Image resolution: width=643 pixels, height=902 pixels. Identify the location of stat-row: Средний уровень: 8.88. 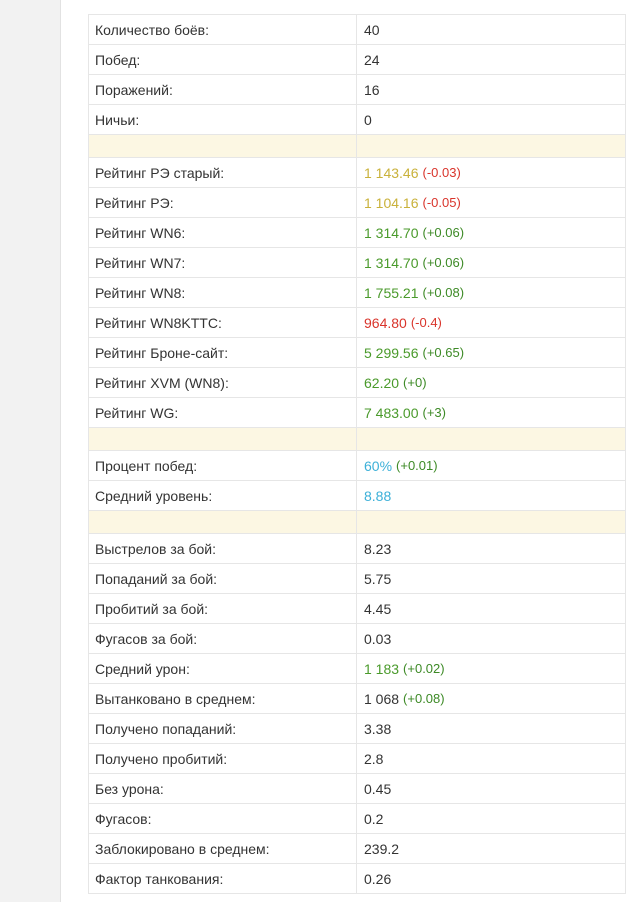
(357, 496).